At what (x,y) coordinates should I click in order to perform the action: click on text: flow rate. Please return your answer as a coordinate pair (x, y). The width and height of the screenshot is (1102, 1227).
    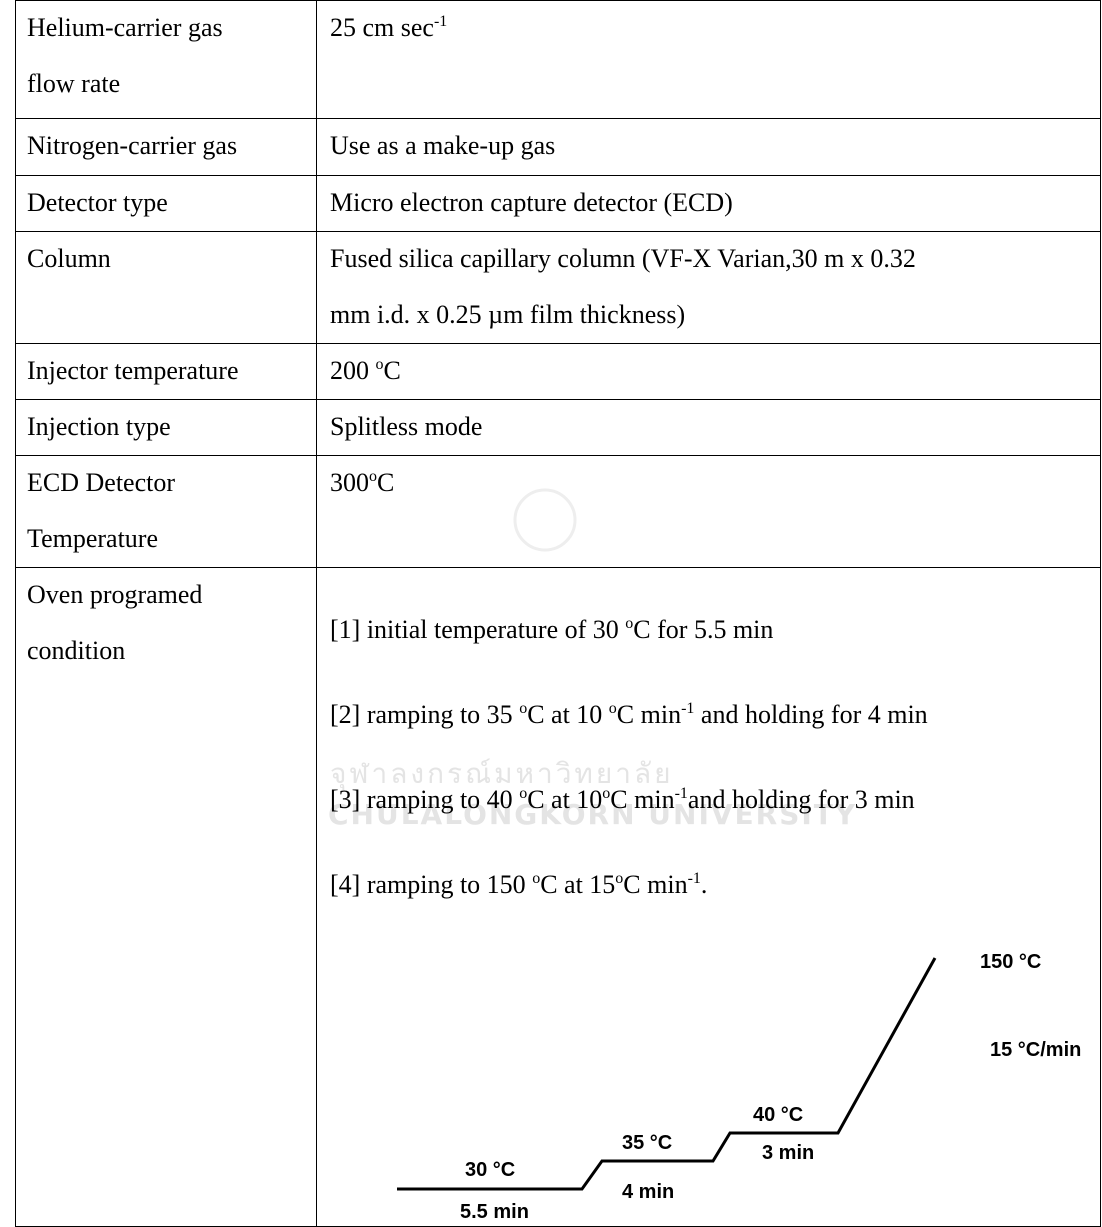
    Looking at the image, I should click on (74, 83).